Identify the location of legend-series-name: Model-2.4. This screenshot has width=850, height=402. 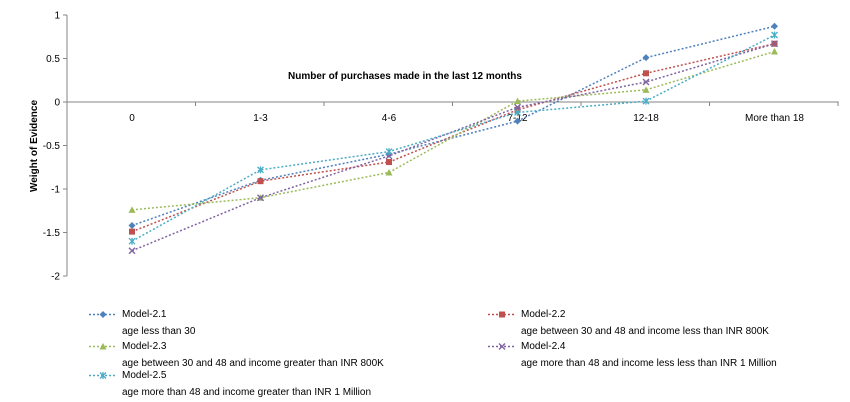
(543, 346).